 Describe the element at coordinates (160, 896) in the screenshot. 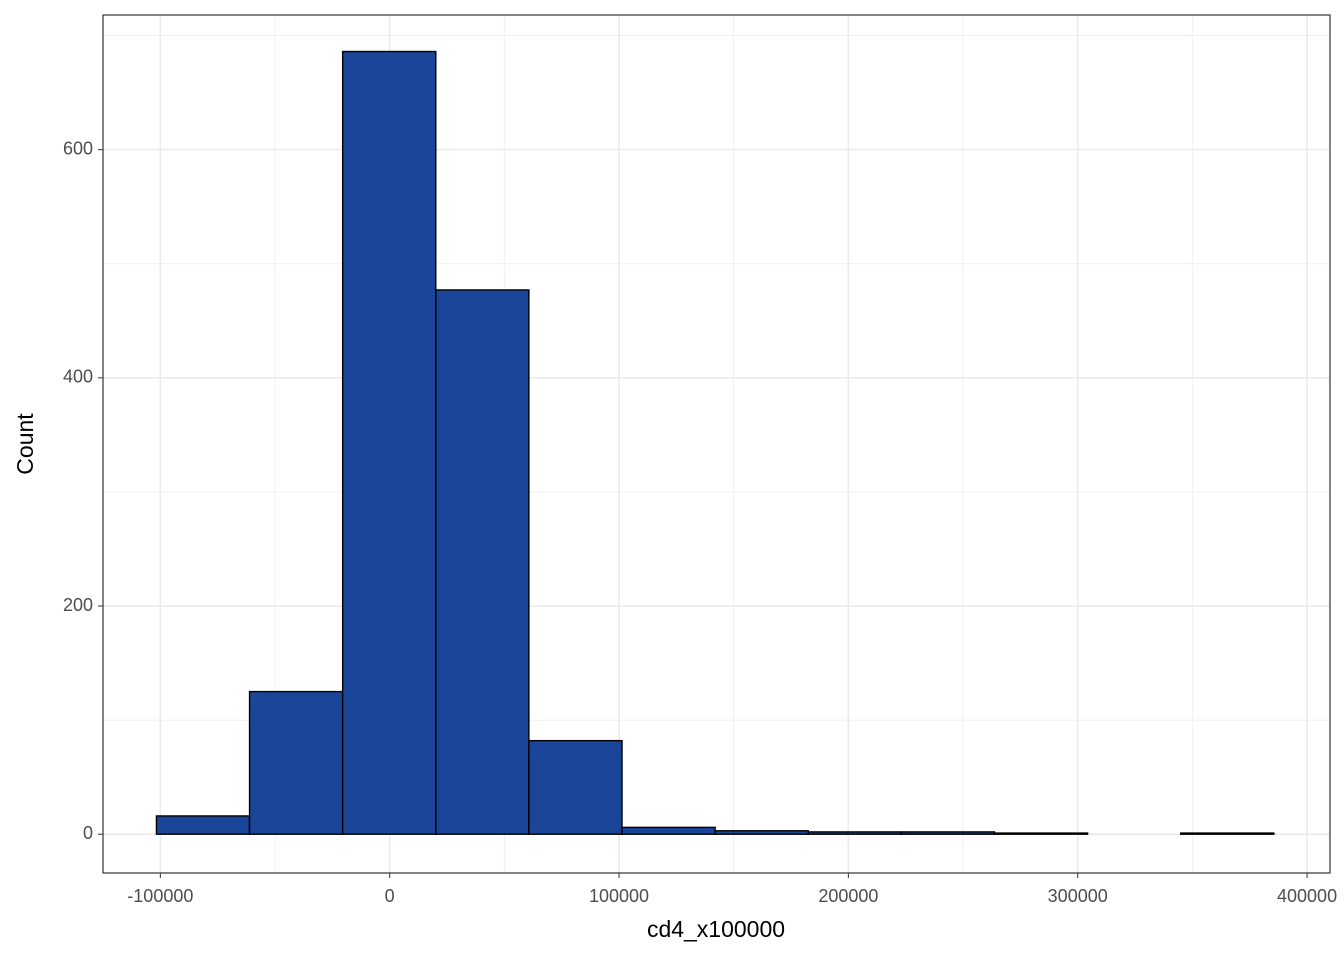

I see `x-tick-label: -100000` at that location.